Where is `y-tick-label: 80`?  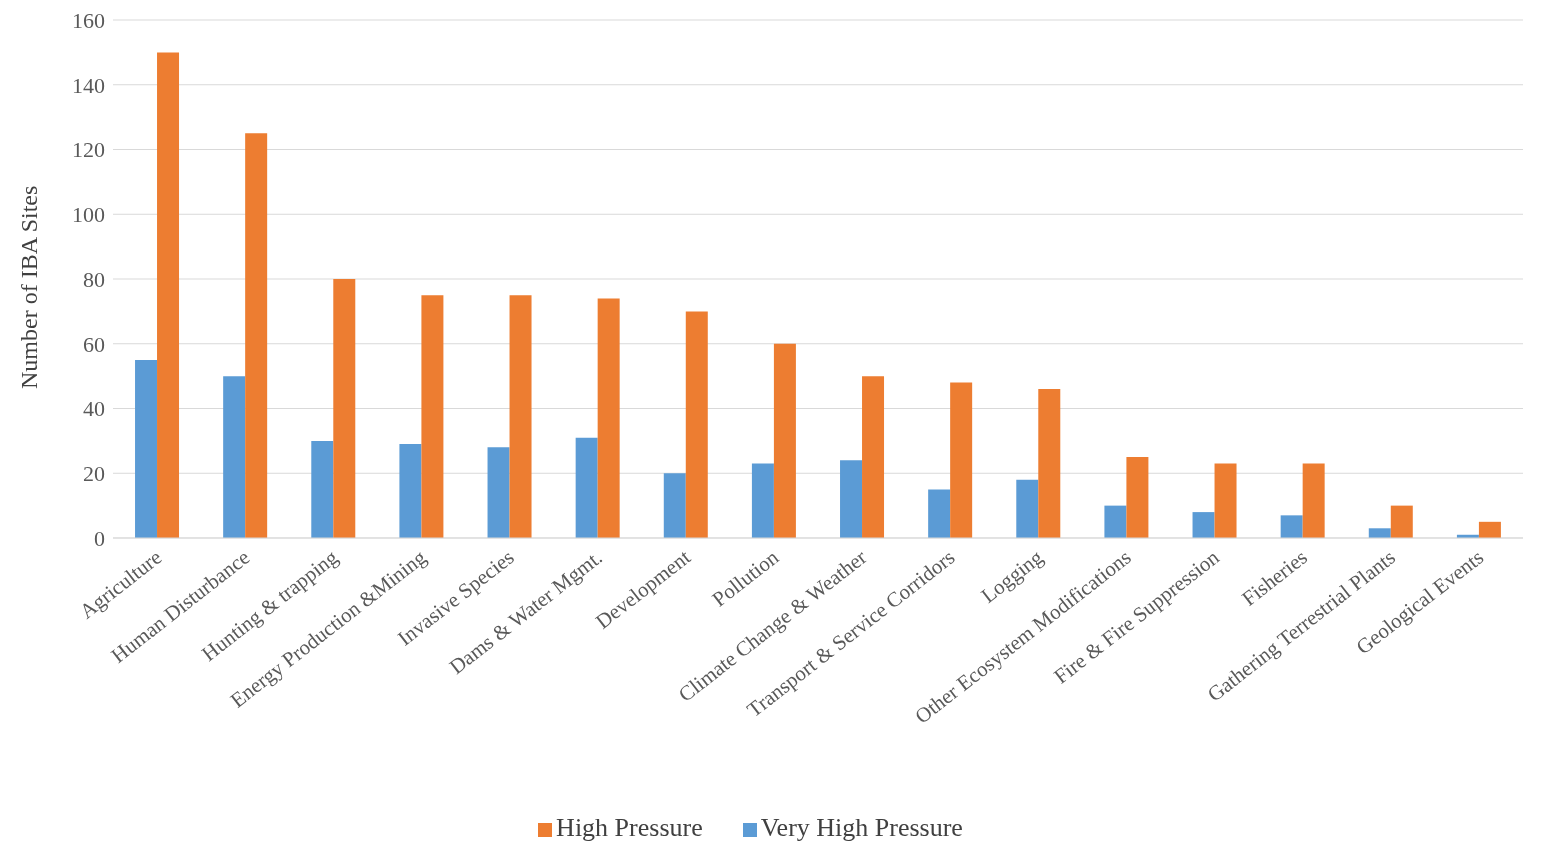
y-tick-label: 80 is located at coordinates (94, 279).